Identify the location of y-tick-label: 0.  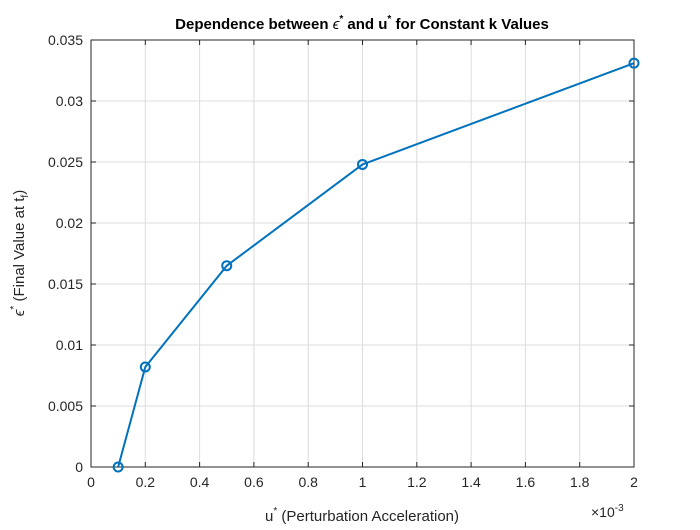
(79, 467).